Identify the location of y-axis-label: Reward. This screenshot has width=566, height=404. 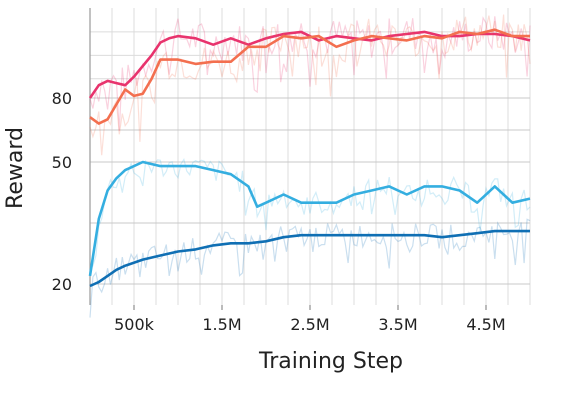
(15, 168).